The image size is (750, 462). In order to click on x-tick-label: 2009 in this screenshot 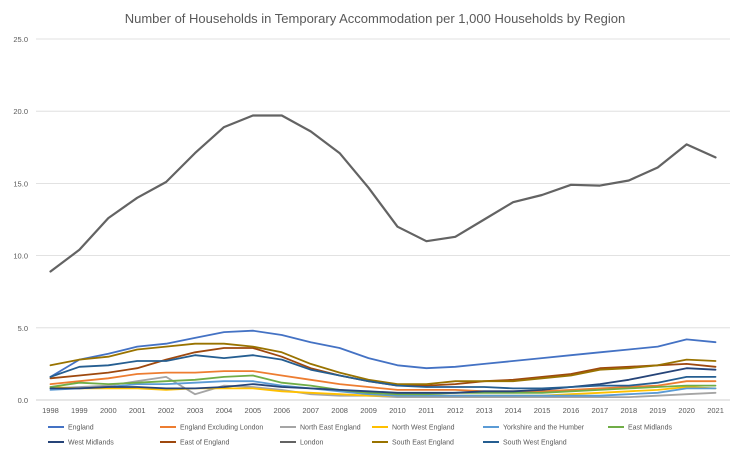, I will do `click(368, 410)`.